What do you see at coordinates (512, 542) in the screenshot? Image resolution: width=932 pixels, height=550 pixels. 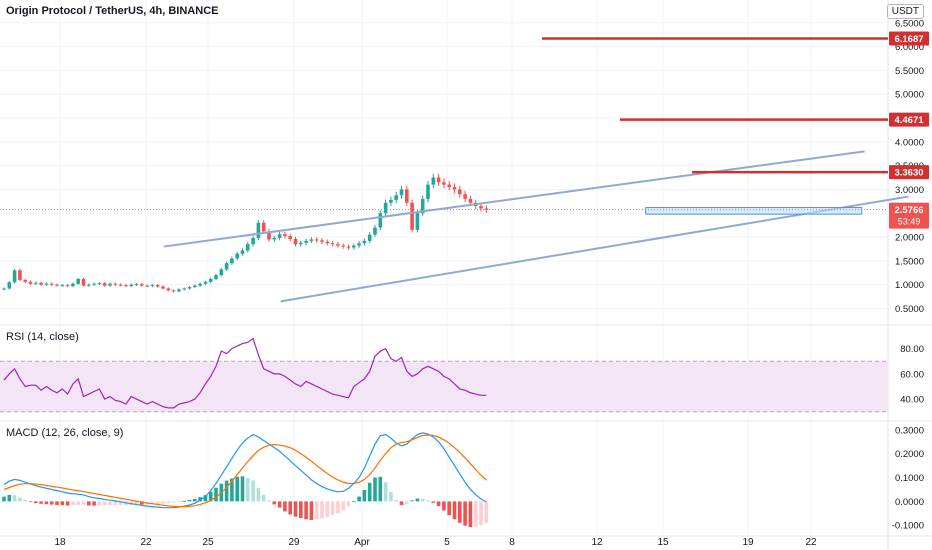 I see `time-tick-label: 8` at bounding box center [512, 542].